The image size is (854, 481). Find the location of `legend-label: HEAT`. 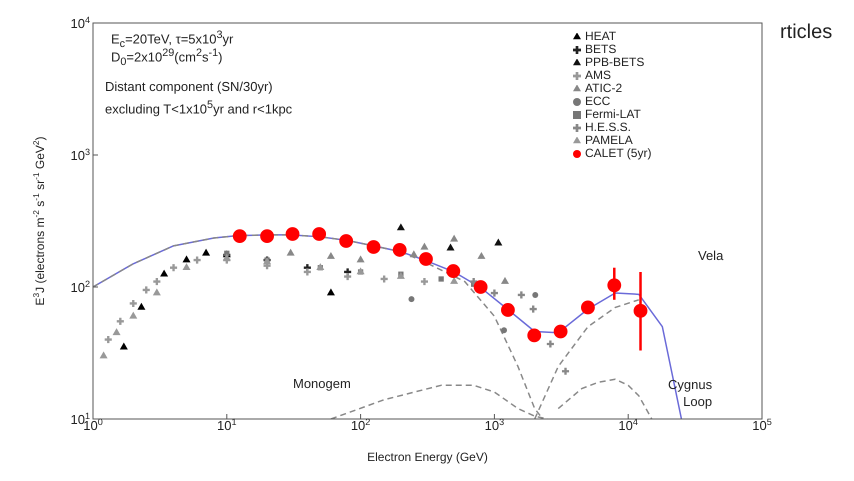

legend-label: HEAT is located at coordinates (600, 36).